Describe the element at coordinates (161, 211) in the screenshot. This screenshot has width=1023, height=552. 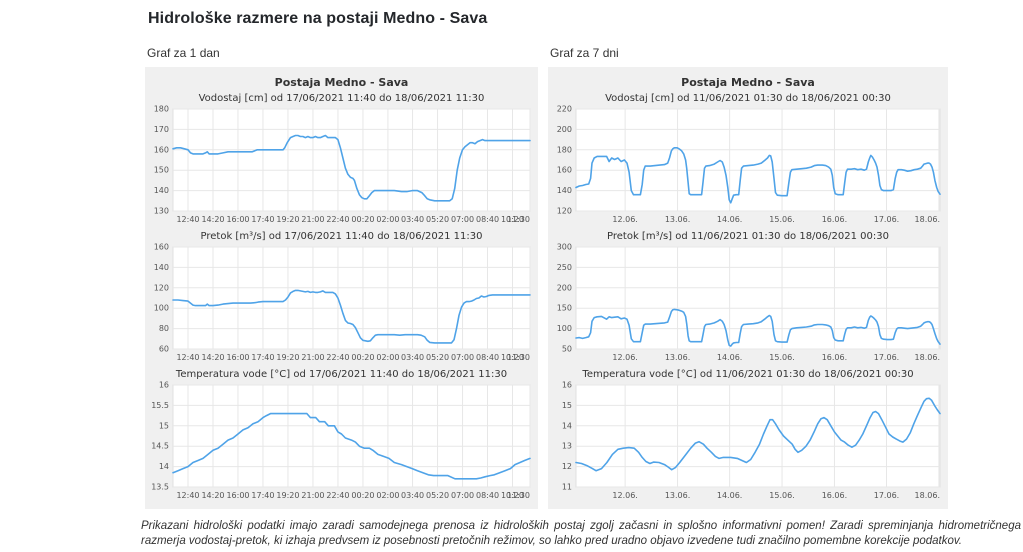
I see `svg-text: 130` at that location.